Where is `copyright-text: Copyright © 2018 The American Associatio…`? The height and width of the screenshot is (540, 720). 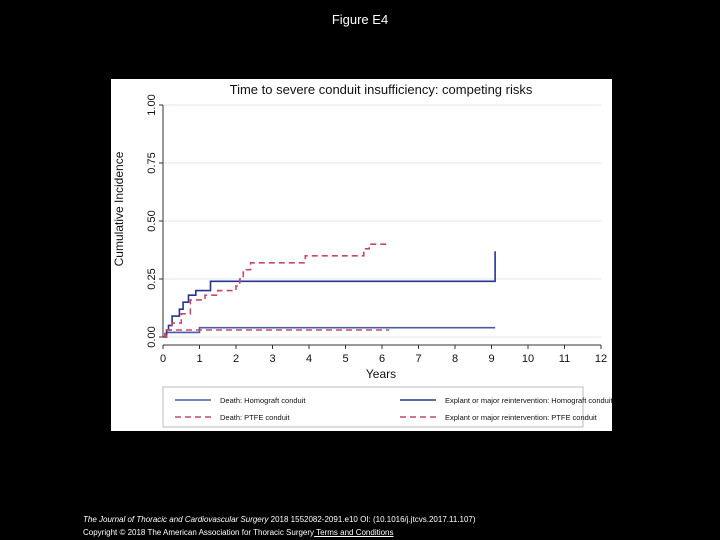
copyright-text: Copyright © 2018 The American Associatio… is located at coordinates (199, 532).